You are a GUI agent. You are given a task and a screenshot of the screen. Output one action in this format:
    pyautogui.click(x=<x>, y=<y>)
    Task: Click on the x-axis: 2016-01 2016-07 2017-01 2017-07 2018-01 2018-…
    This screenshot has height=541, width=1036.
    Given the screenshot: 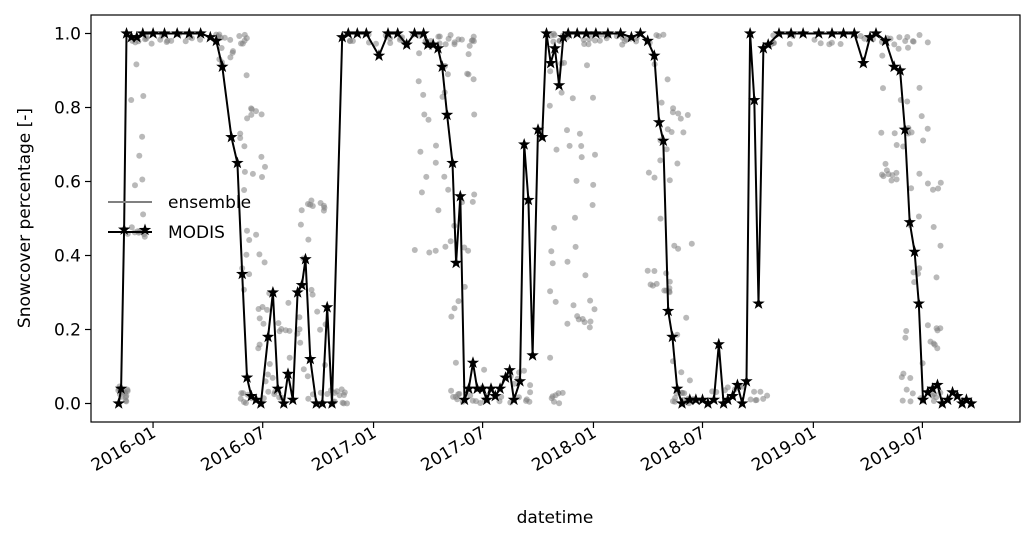 What is the action you would take?
    pyautogui.click(x=508, y=449)
    